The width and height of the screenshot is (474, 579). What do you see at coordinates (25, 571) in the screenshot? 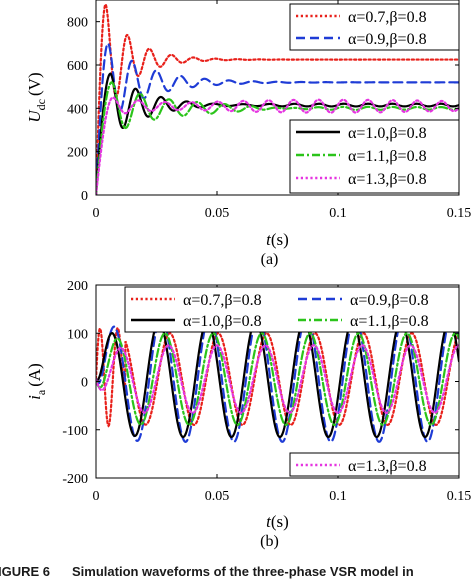
I see `caption-label: IGURE 6` at bounding box center [25, 571].